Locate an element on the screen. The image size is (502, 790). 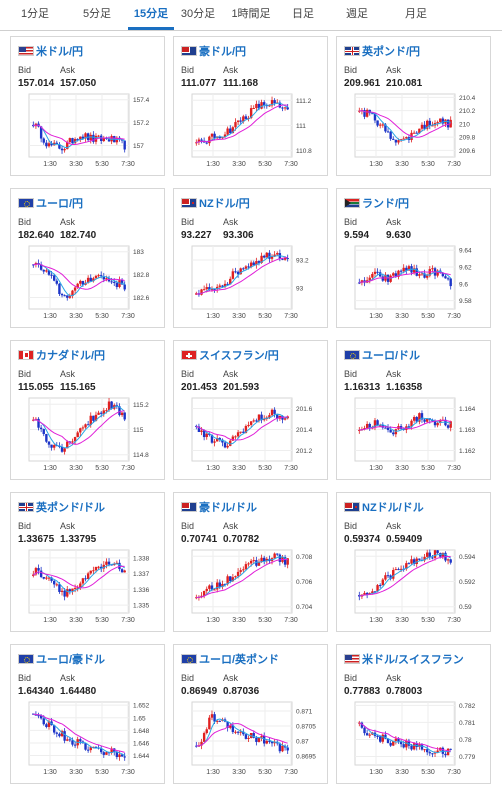
tab-2: 15分足 is located at coordinates (151, 15).